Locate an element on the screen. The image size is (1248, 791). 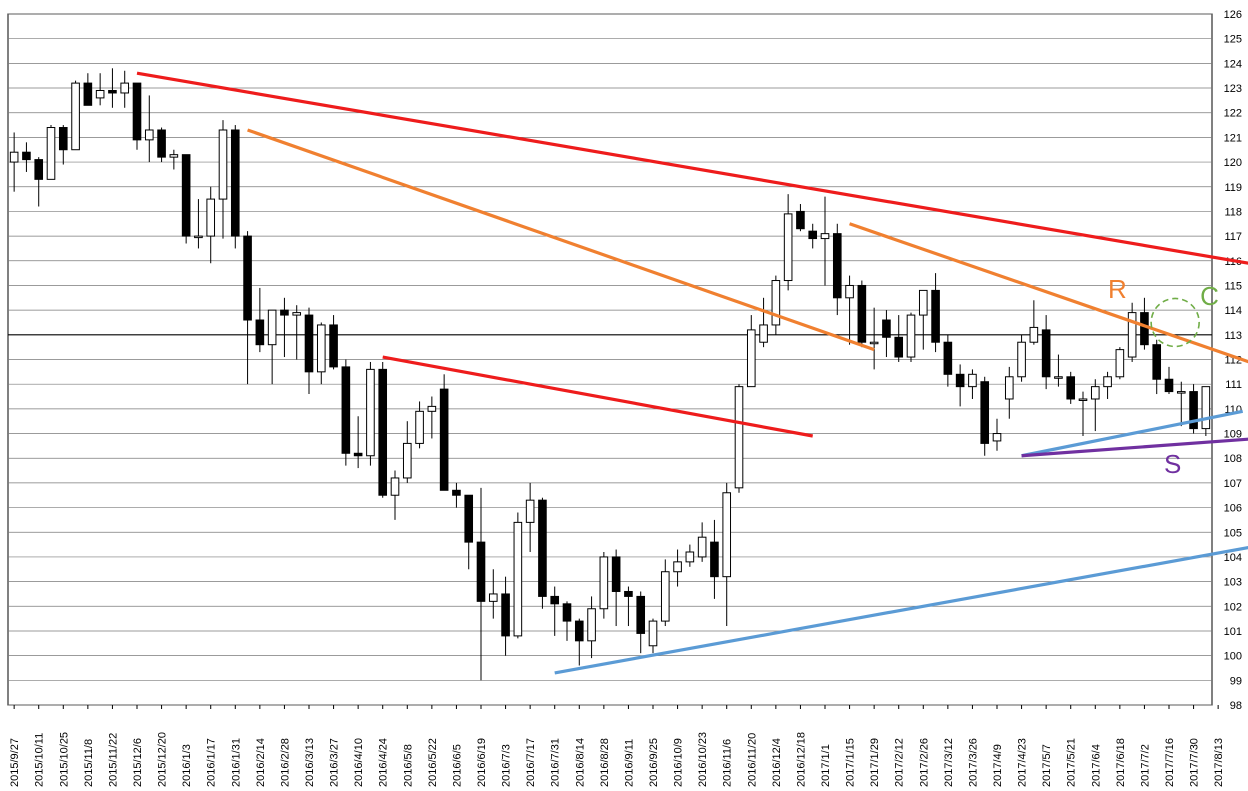
y-tick-label: 101 is located at coordinates (1233, 632).